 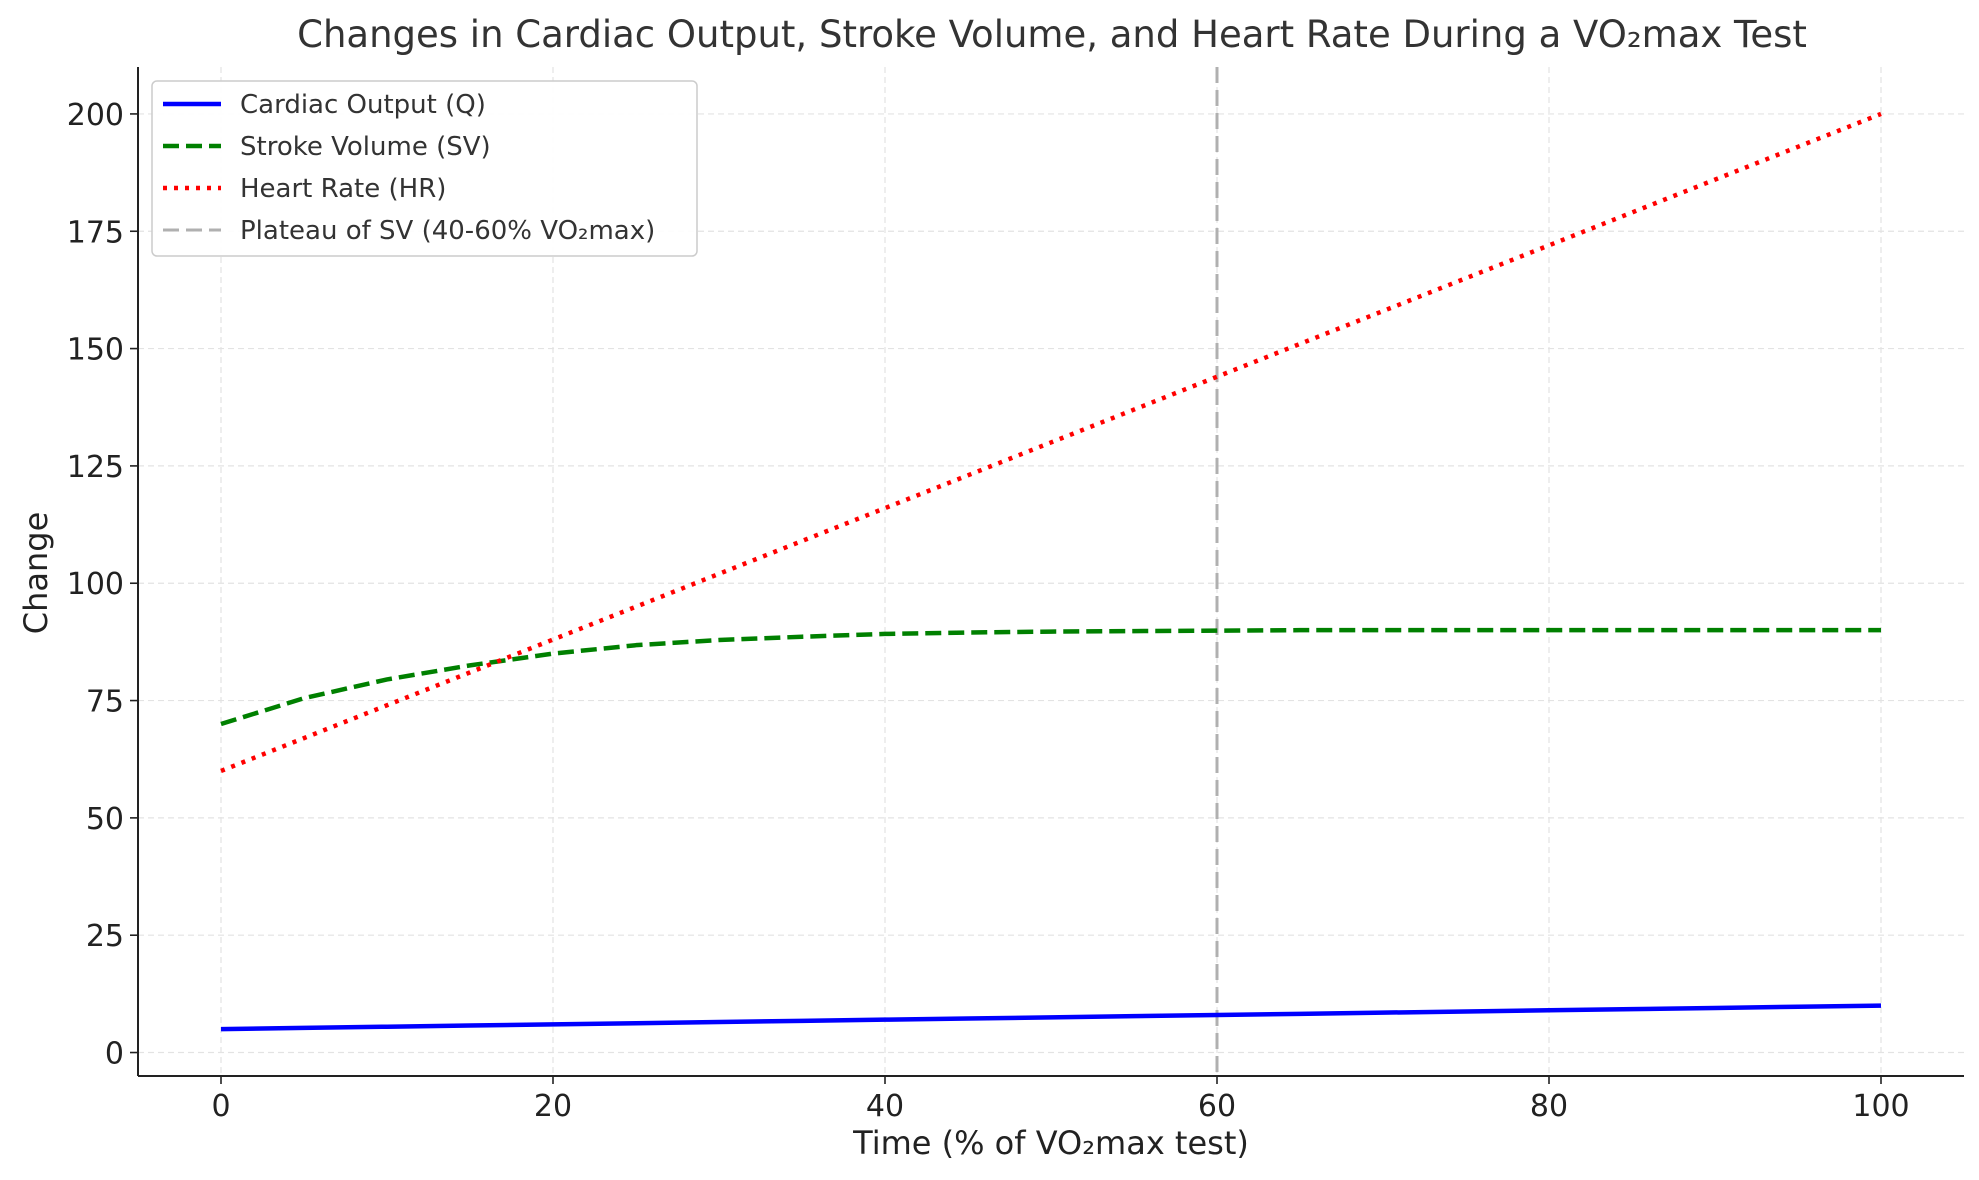 What do you see at coordinates (105, 936) in the screenshot?
I see `y-tick-label: 25` at bounding box center [105, 936].